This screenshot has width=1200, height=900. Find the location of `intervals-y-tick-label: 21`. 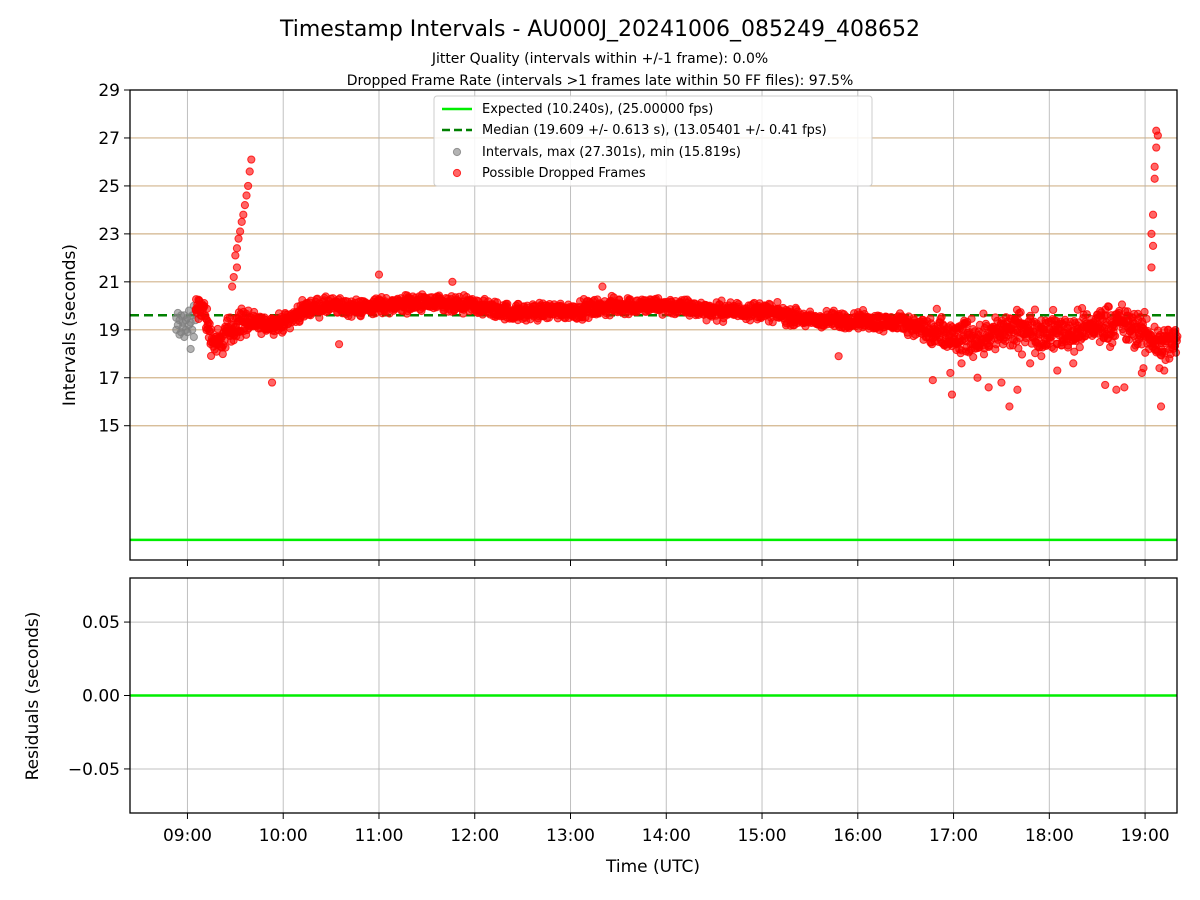

intervals-y-tick-label: 21 is located at coordinates (109, 283).